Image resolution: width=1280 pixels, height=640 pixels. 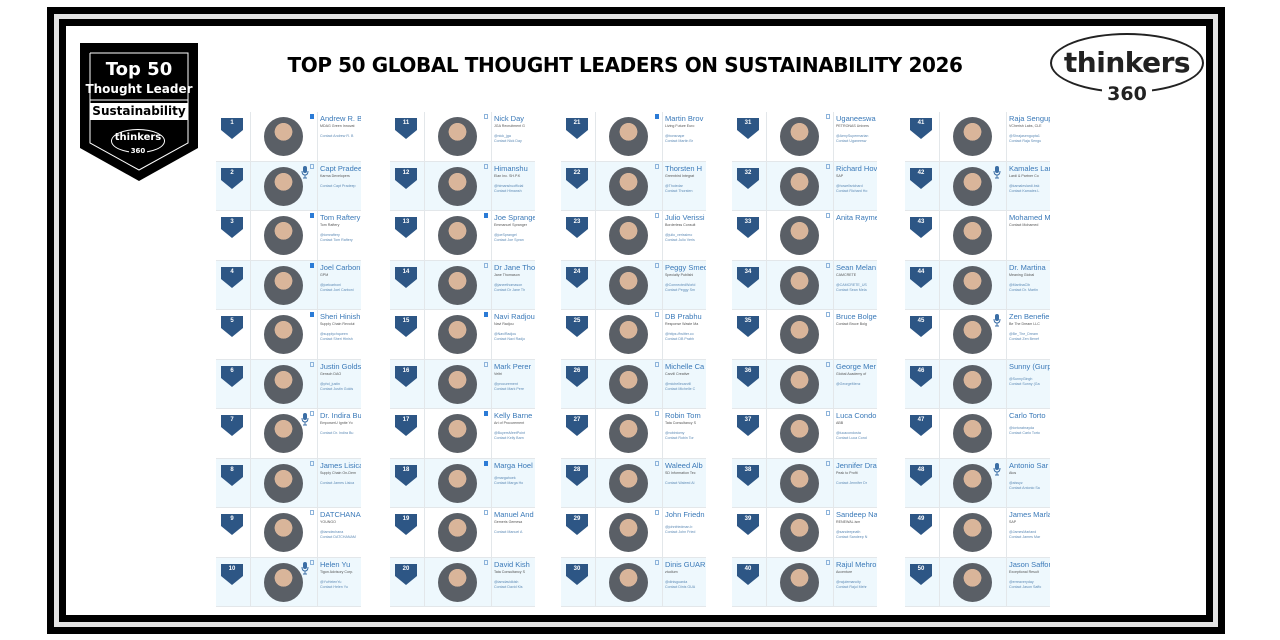 What do you see at coordinates (514, 267) in the screenshot?
I see `leader-name-link: Dr Jane Tho` at bounding box center [514, 267].